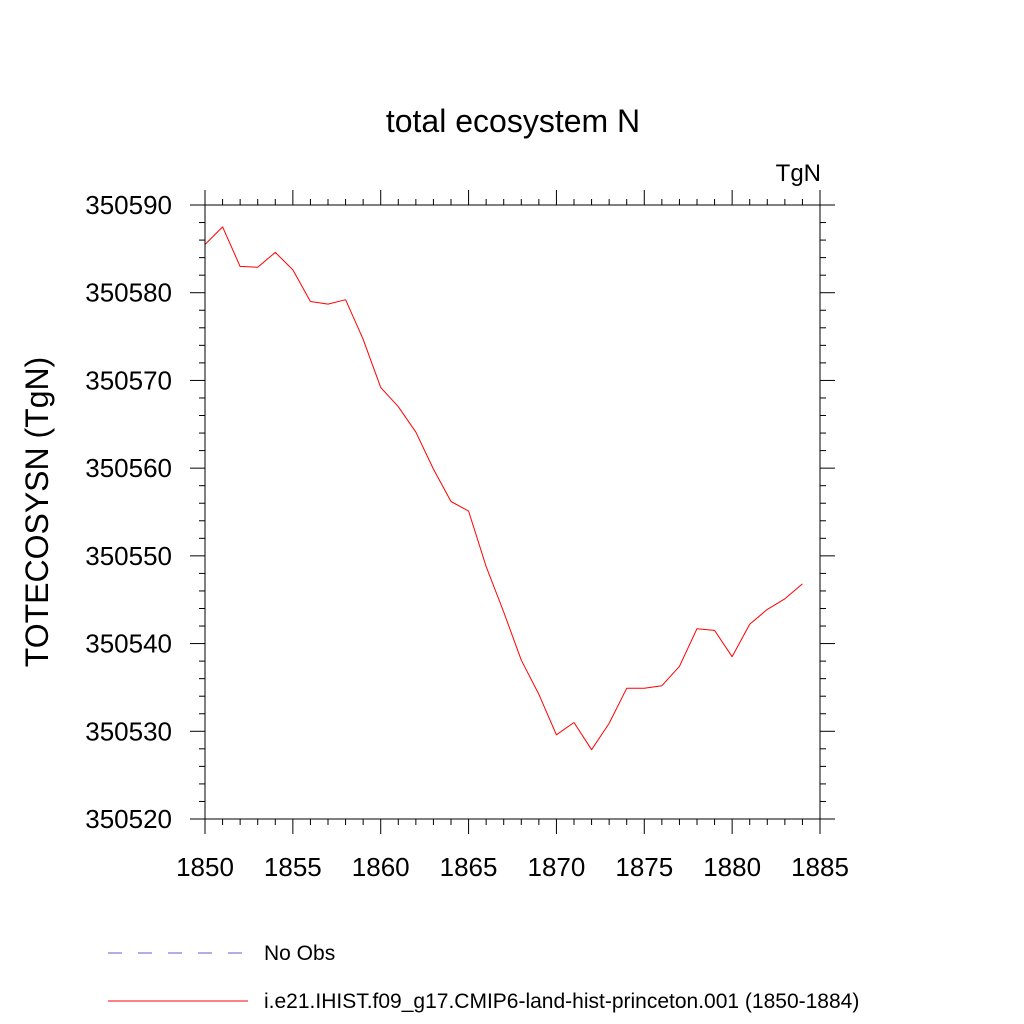 This screenshot has height=1024, width=1024. Describe the element at coordinates (513, 121) in the screenshot. I see `chart-title: total ecosystem N` at that location.